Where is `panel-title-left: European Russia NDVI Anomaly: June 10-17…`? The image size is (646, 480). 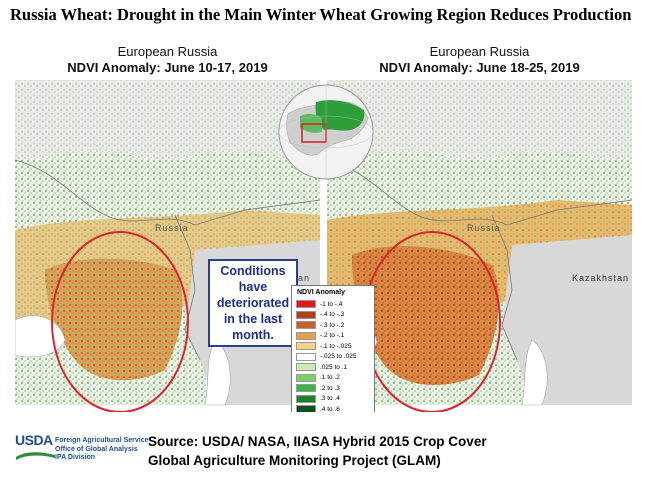
panel-title-left: European Russia NDVI Anomaly: June 10-17… is located at coordinates (167, 60).